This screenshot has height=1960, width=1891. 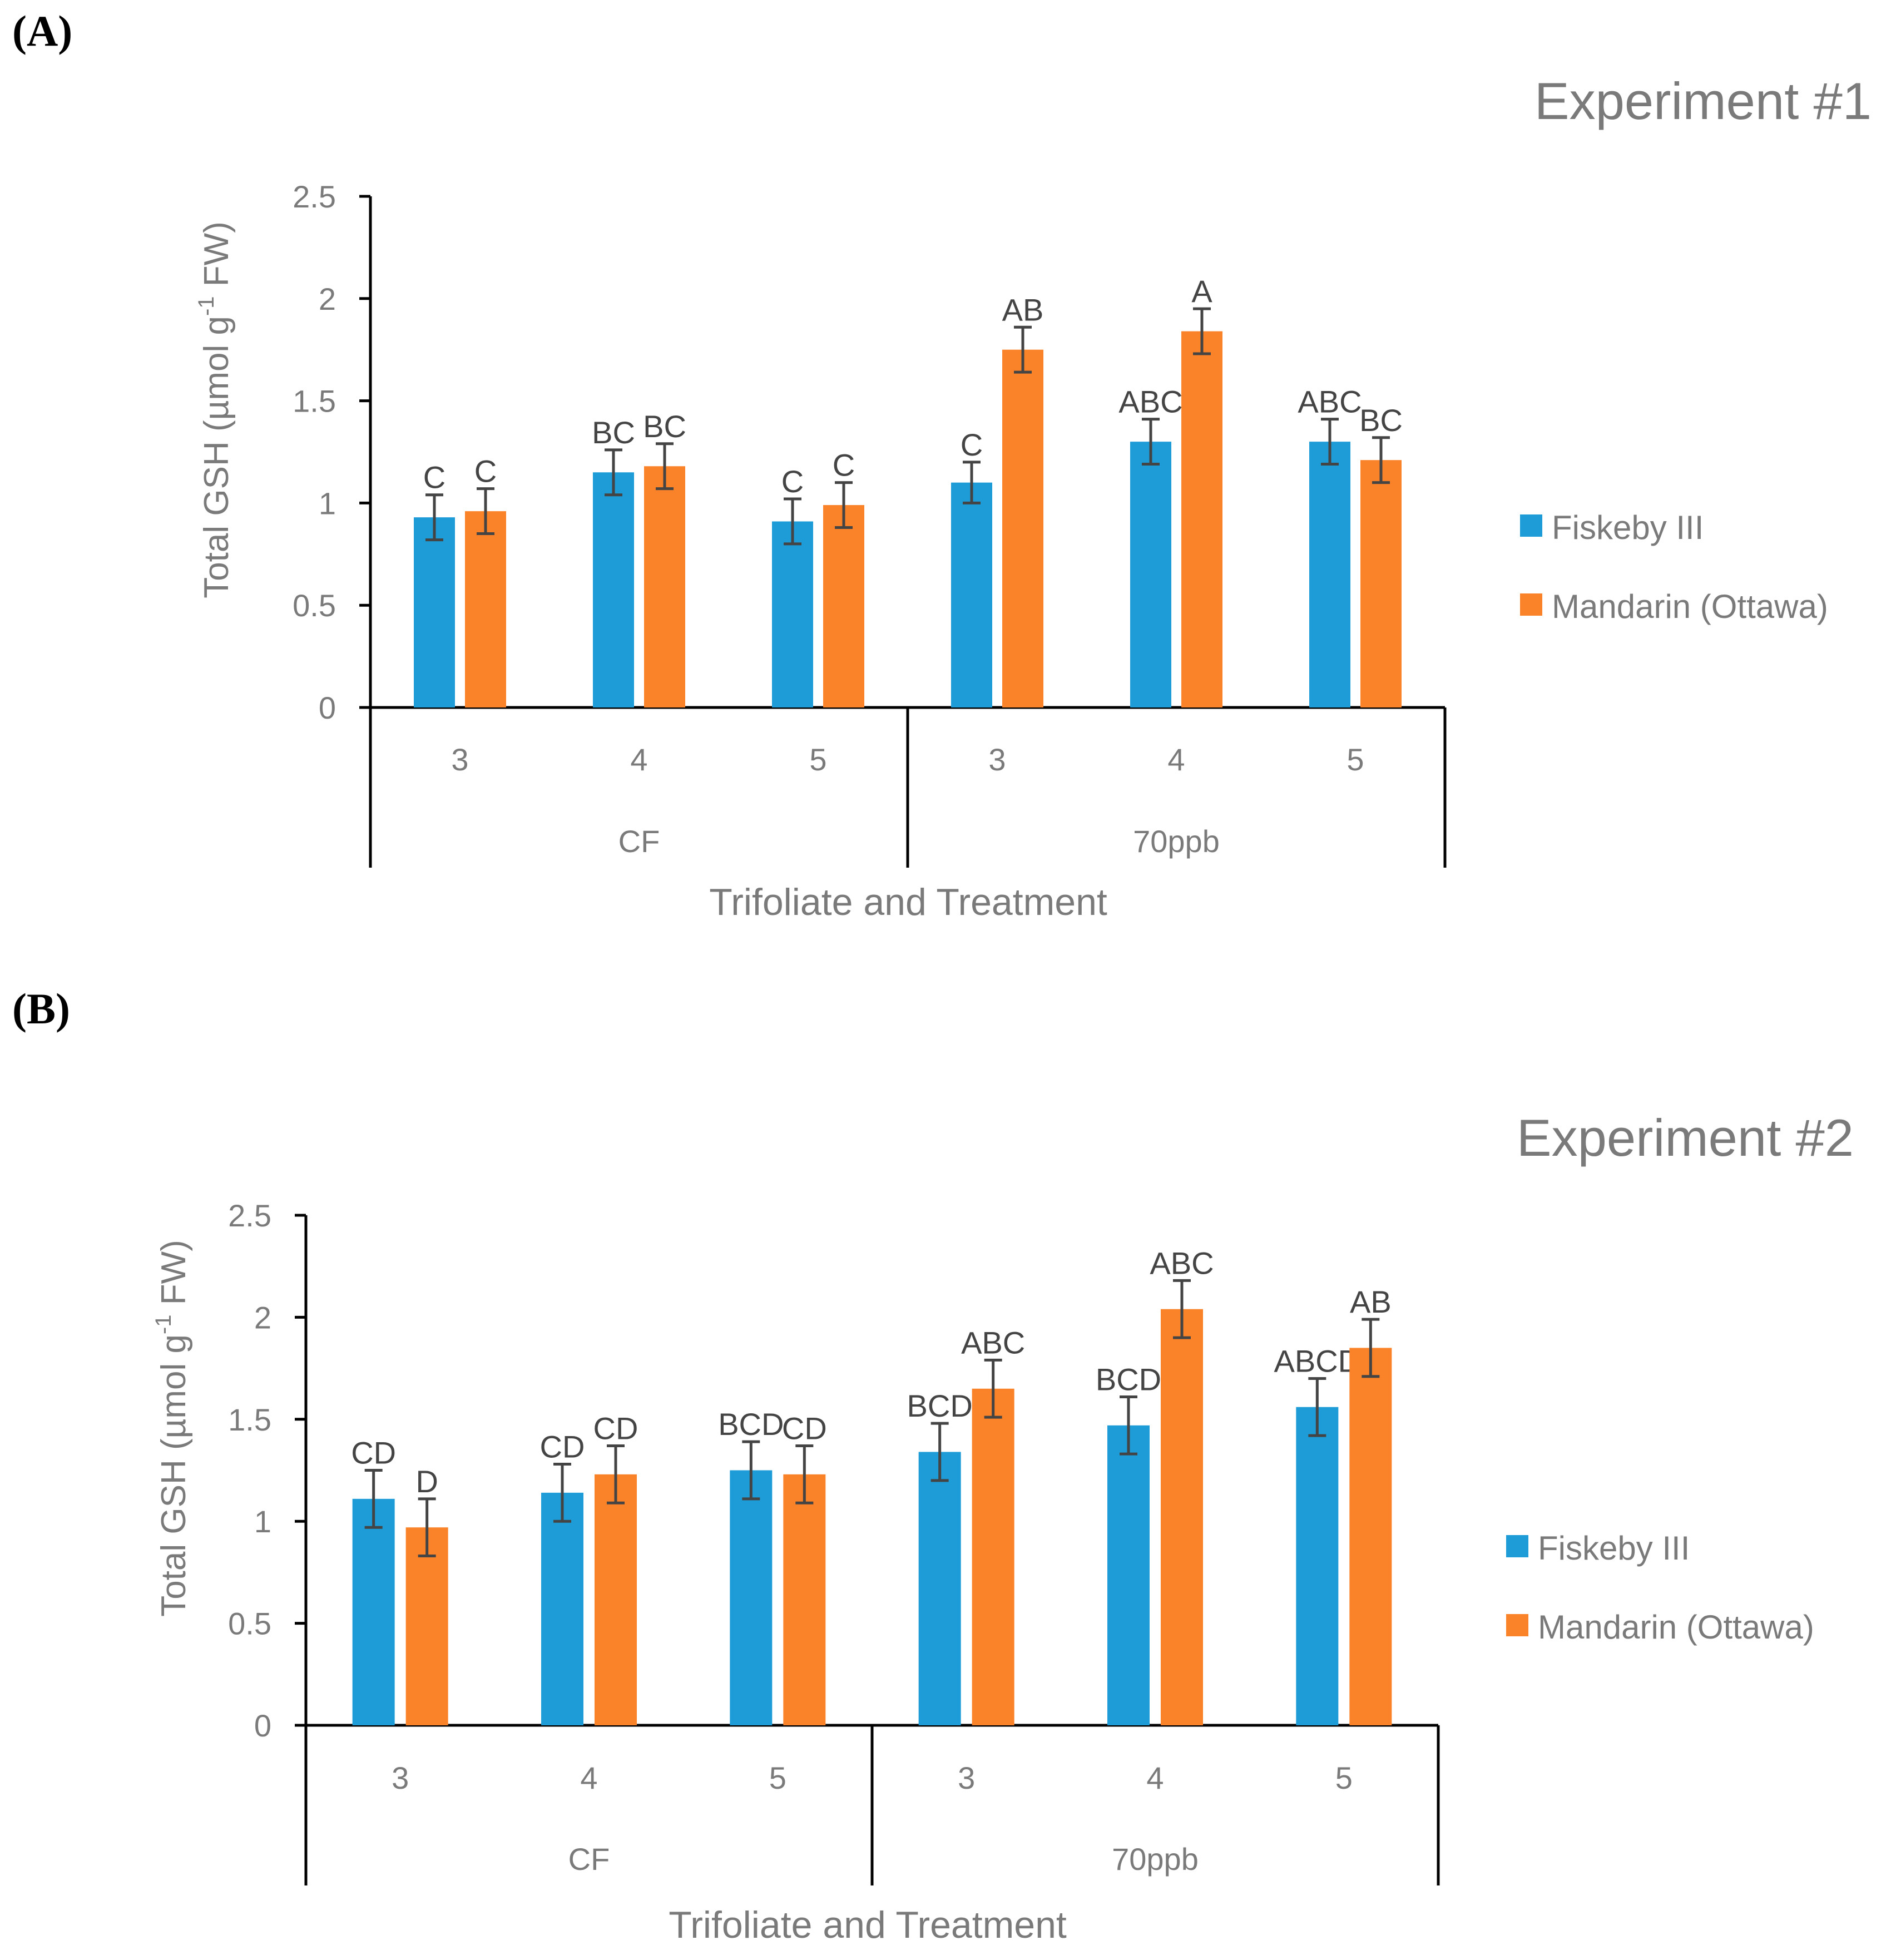 I want to click on significance-label: D, so click(x=426, y=1481).